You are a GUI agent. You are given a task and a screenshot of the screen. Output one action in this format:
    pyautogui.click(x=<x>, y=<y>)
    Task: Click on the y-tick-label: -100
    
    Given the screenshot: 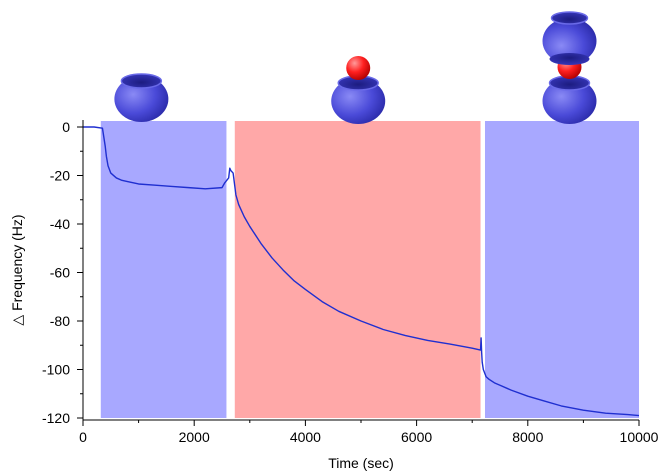 What is the action you would take?
    pyautogui.click(x=56, y=370)
    